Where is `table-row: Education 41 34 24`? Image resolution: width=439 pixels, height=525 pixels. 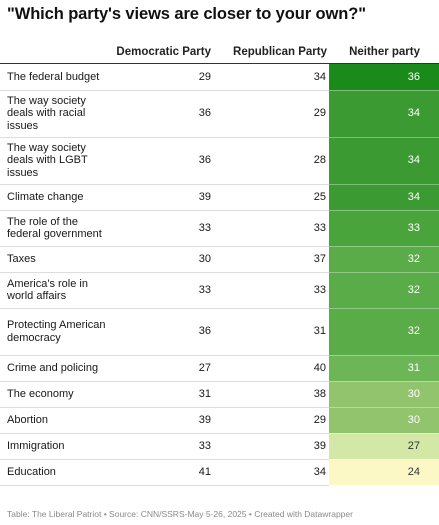
table-row: Education 41 34 24 is located at coordinates (219, 472).